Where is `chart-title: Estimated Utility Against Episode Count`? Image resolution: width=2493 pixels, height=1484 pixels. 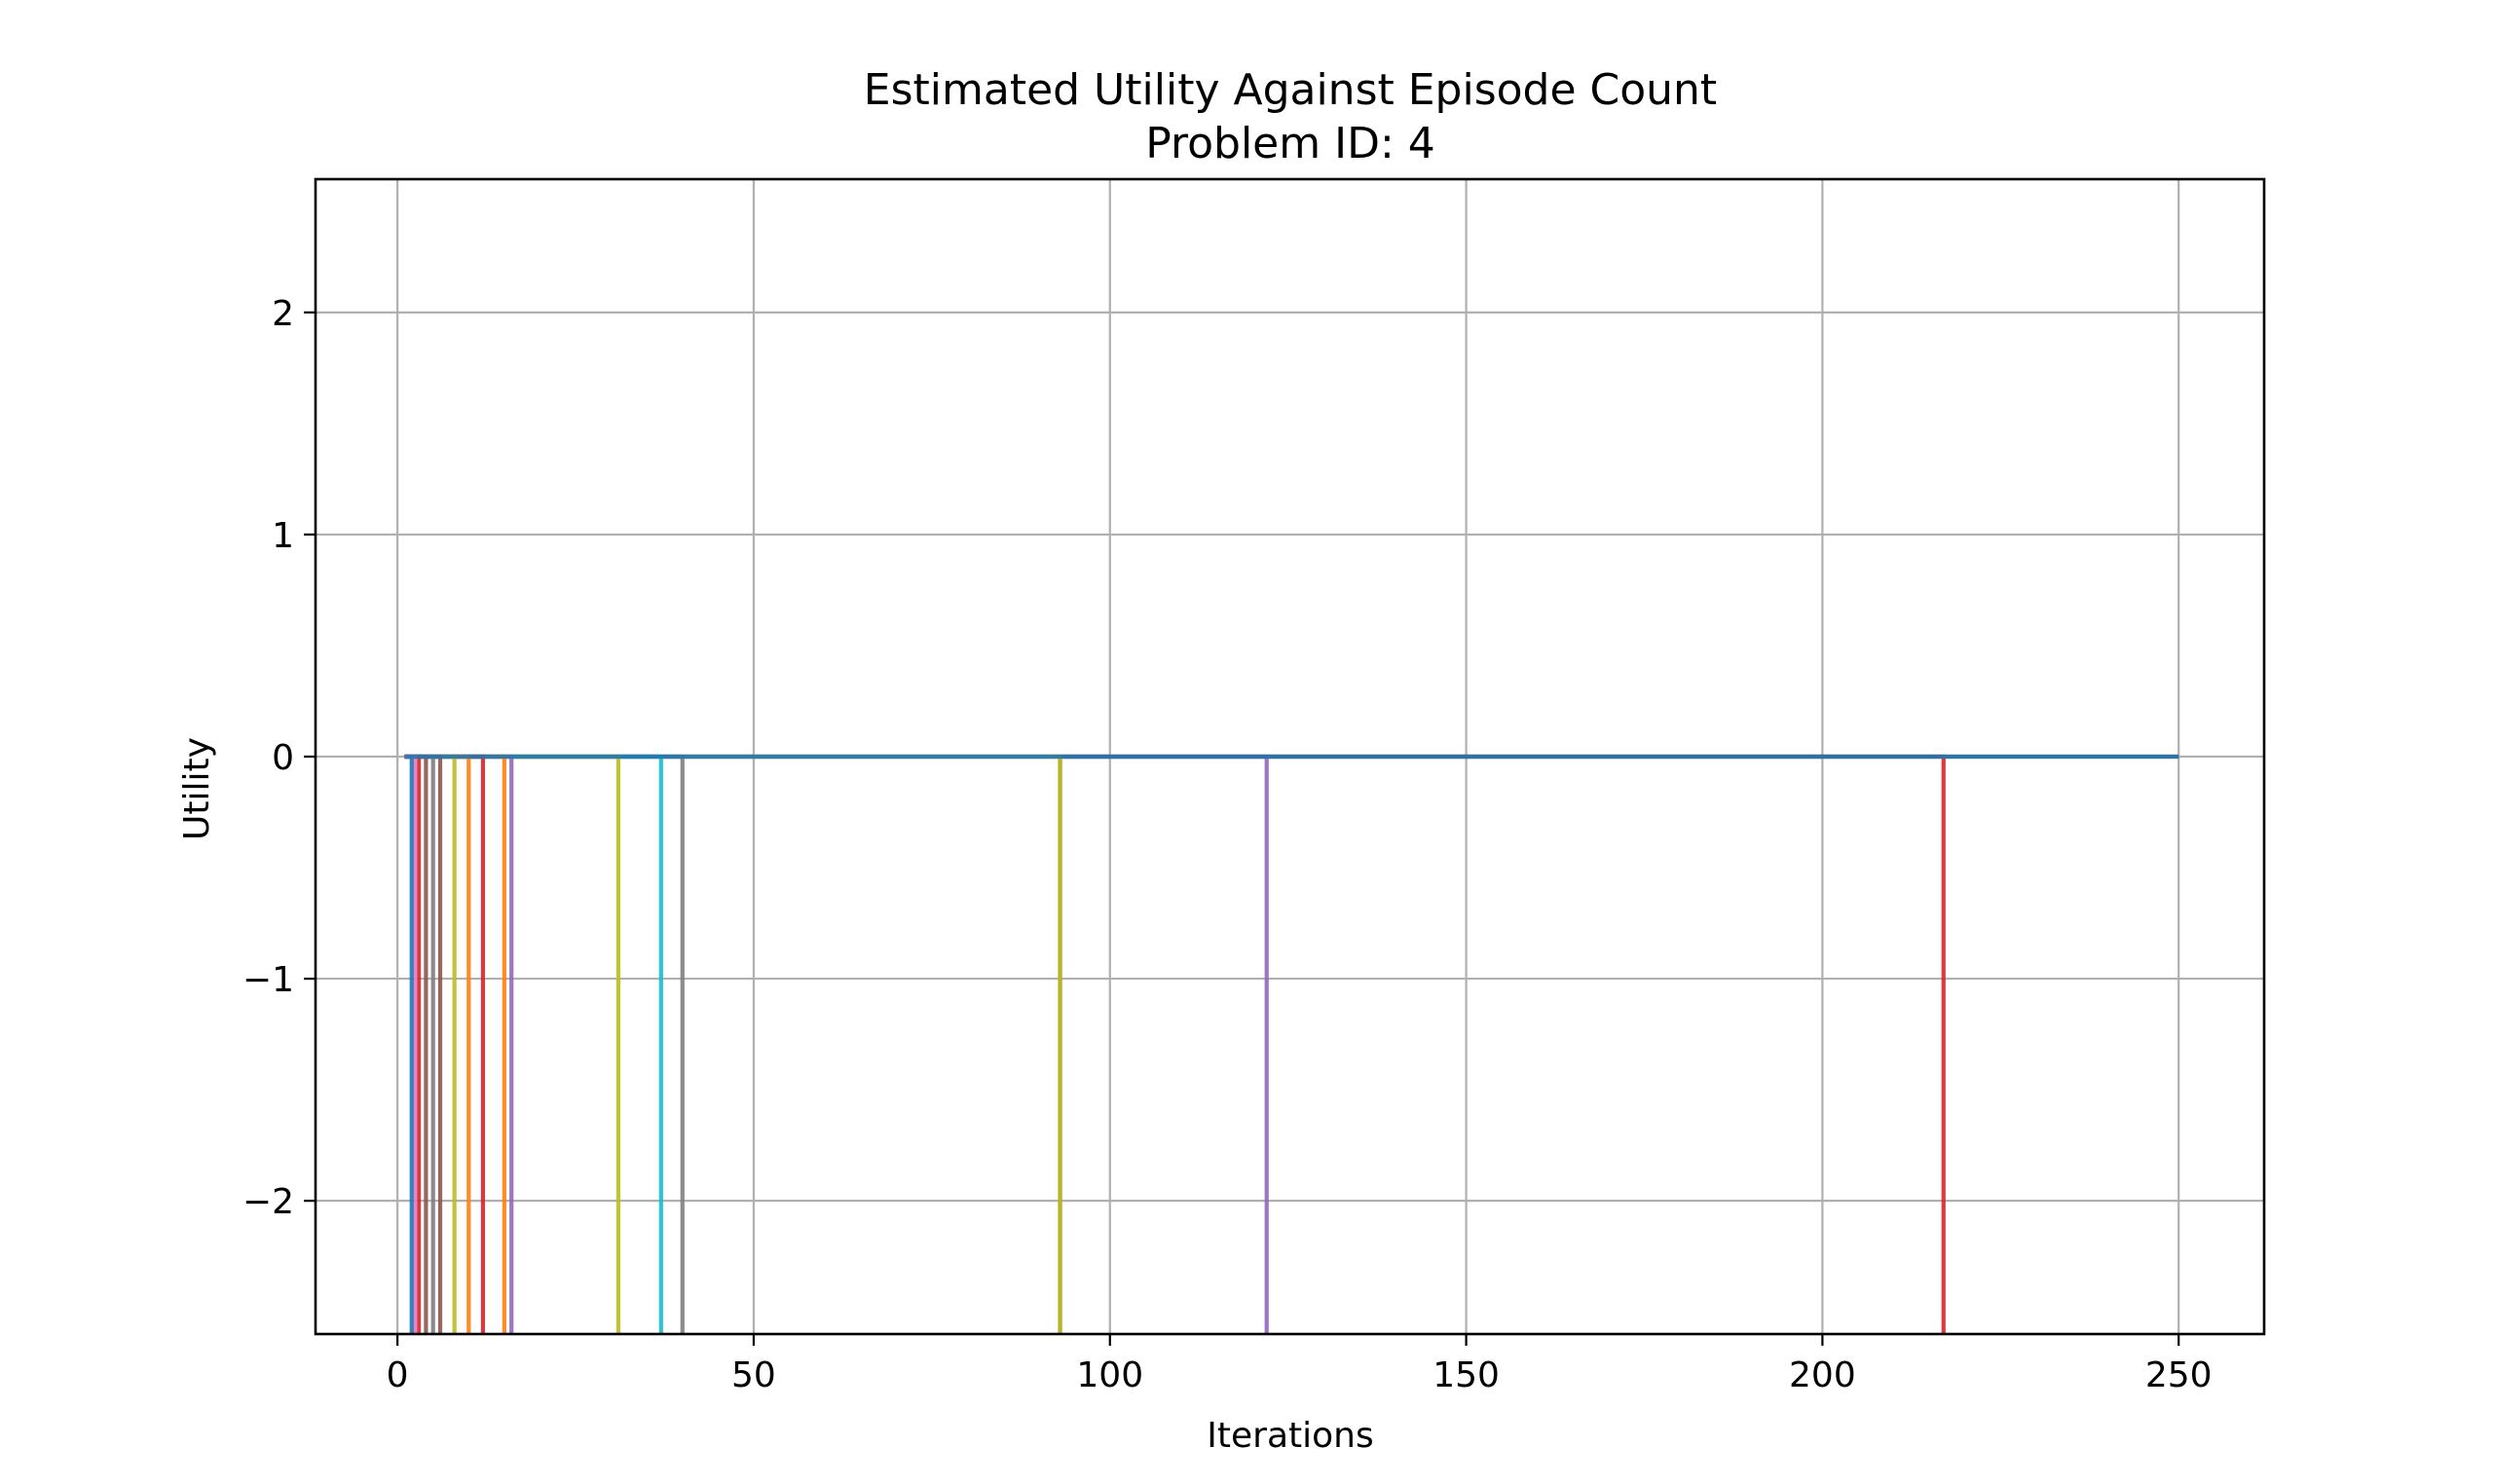 chart-title: Estimated Utility Against Episode Count is located at coordinates (1291, 90).